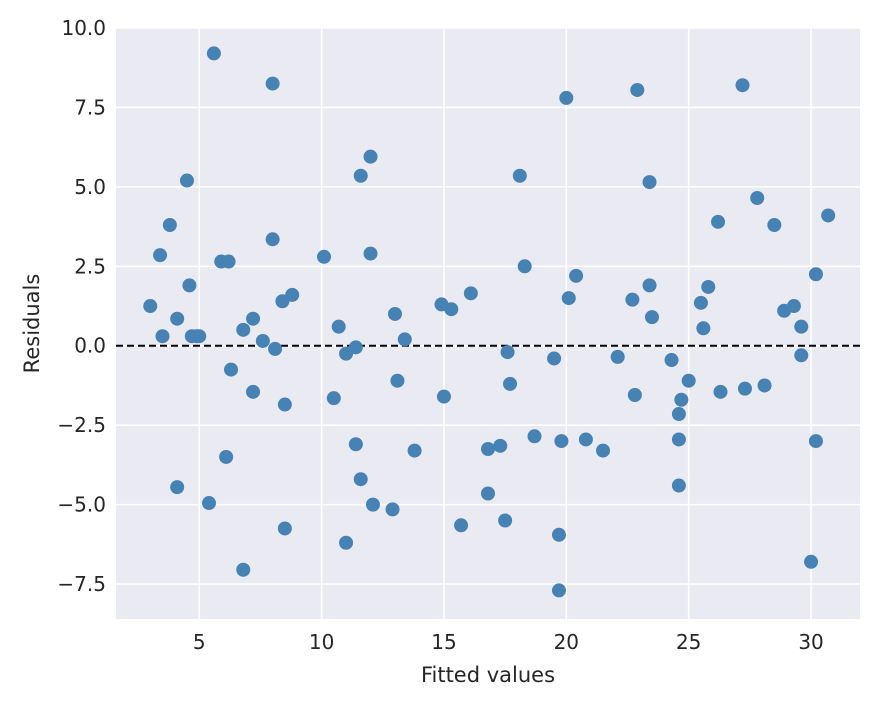  What do you see at coordinates (90, 266) in the screenshot?
I see `y-tick-label: 2.5` at bounding box center [90, 266].